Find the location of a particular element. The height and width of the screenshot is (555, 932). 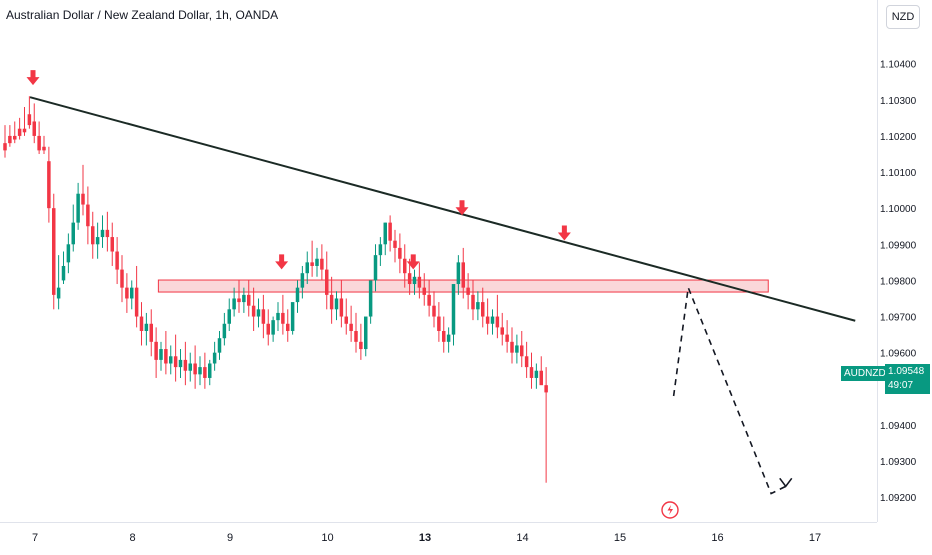

y-tick-label: 1.09700 is located at coordinates (898, 318).